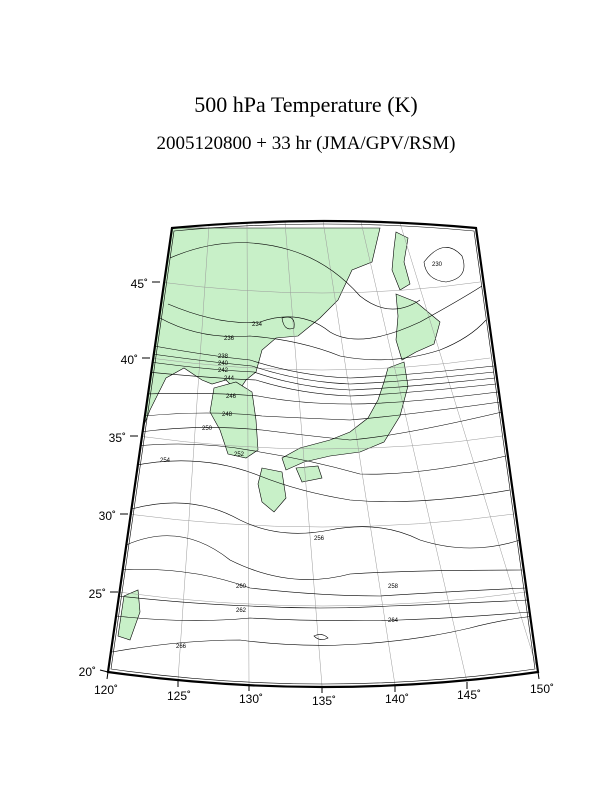 The width and height of the screenshot is (612, 792). What do you see at coordinates (323, 339) in the screenshot?
I see `contour-236-b` at bounding box center [323, 339].